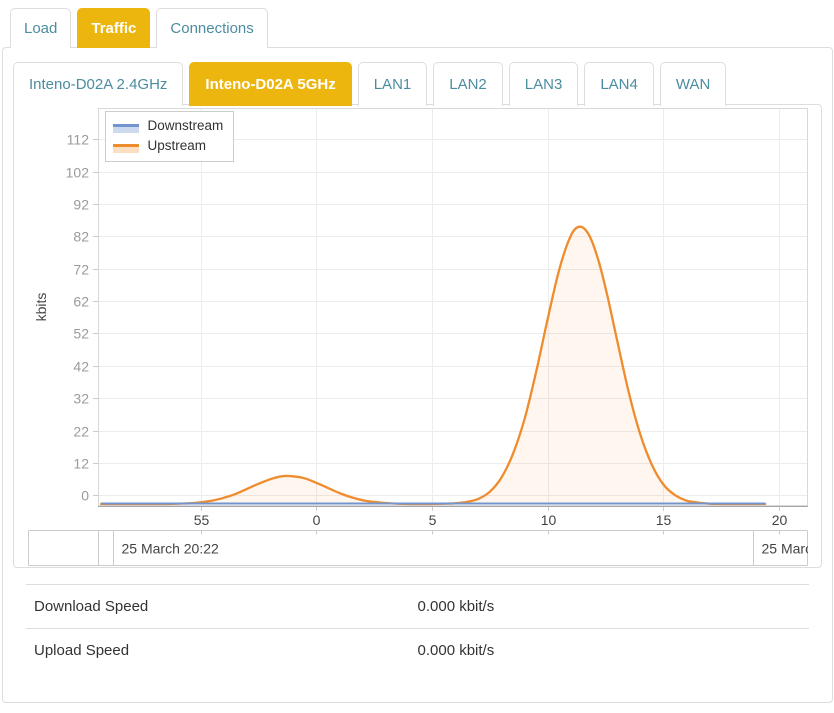 The image size is (834, 713). Describe the element at coordinates (185, 125) in the screenshot. I see `legend-label: Downstream` at that location.